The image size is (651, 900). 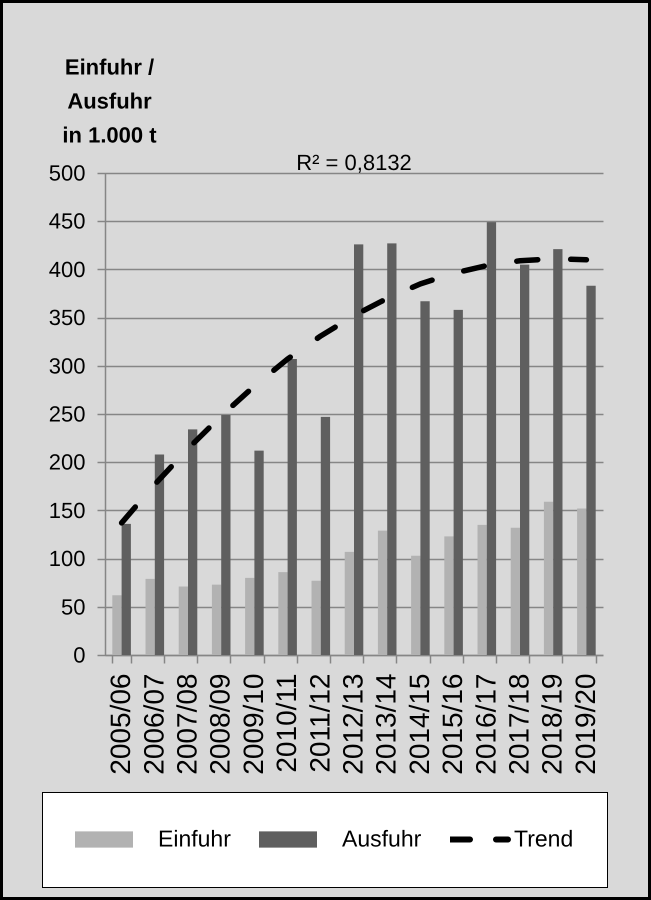 I want to click on y-tick-label: 500, so click(x=67, y=173).